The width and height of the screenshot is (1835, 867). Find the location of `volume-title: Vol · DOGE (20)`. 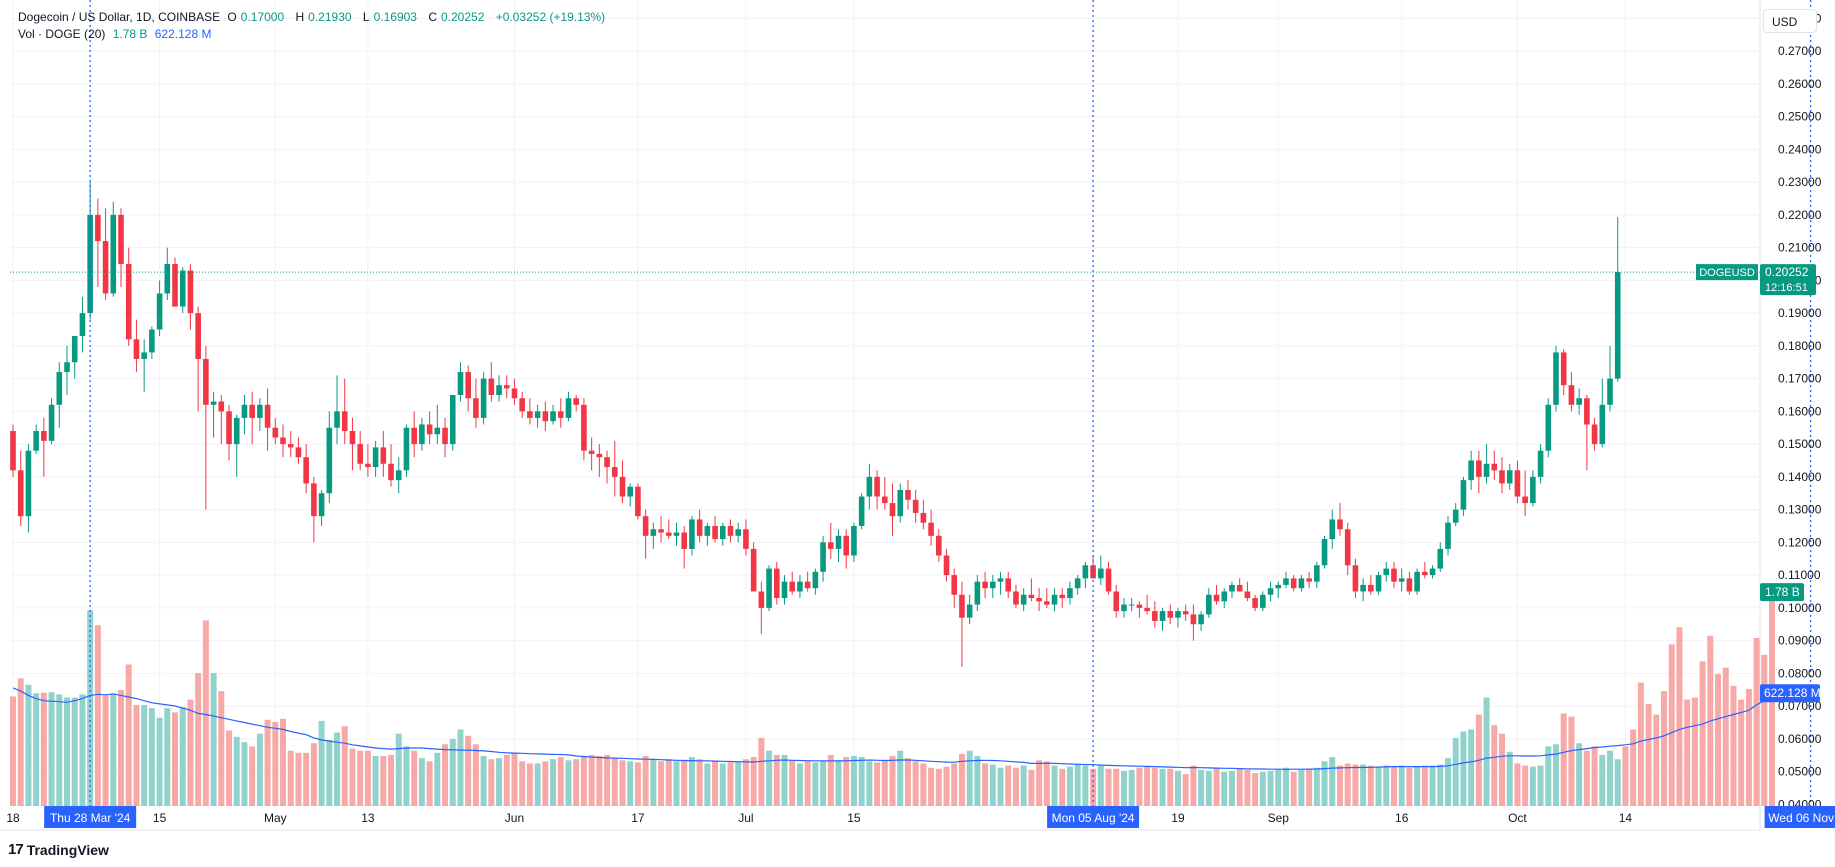

volume-title: Vol · DOGE (20) is located at coordinates (62, 34).